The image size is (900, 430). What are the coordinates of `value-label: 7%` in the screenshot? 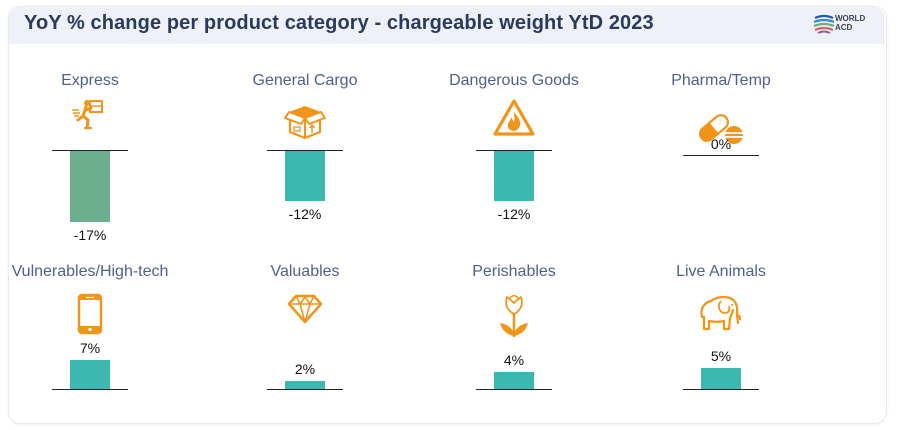 It's located at (90, 347).